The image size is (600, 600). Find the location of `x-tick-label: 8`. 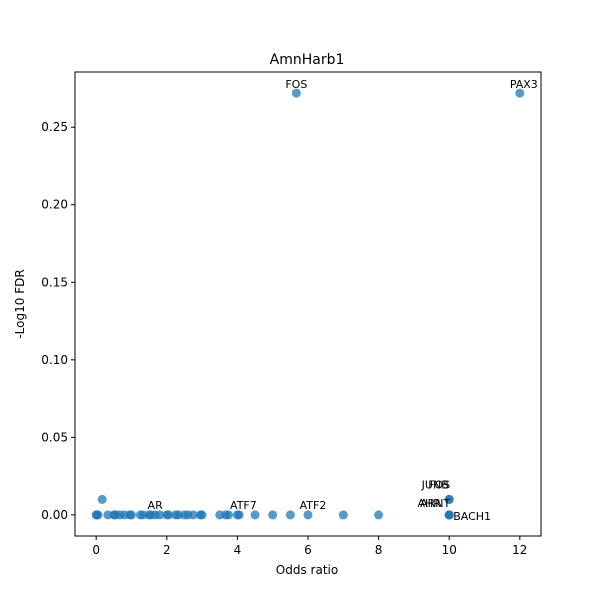

x-tick-label: 8 is located at coordinates (379, 550).